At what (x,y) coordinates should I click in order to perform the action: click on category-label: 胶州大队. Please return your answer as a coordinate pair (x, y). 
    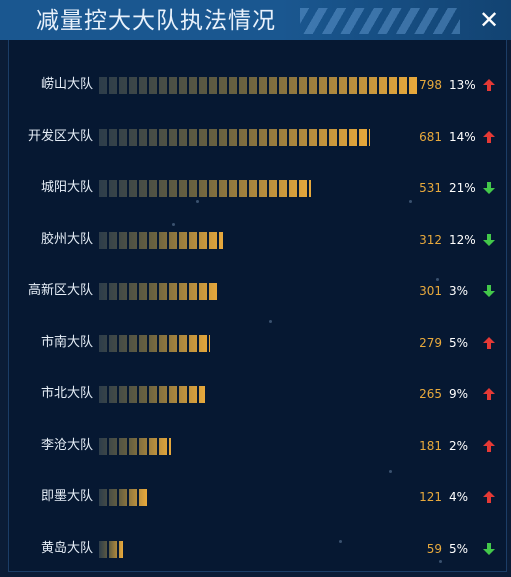
    Looking at the image, I should click on (66, 239).